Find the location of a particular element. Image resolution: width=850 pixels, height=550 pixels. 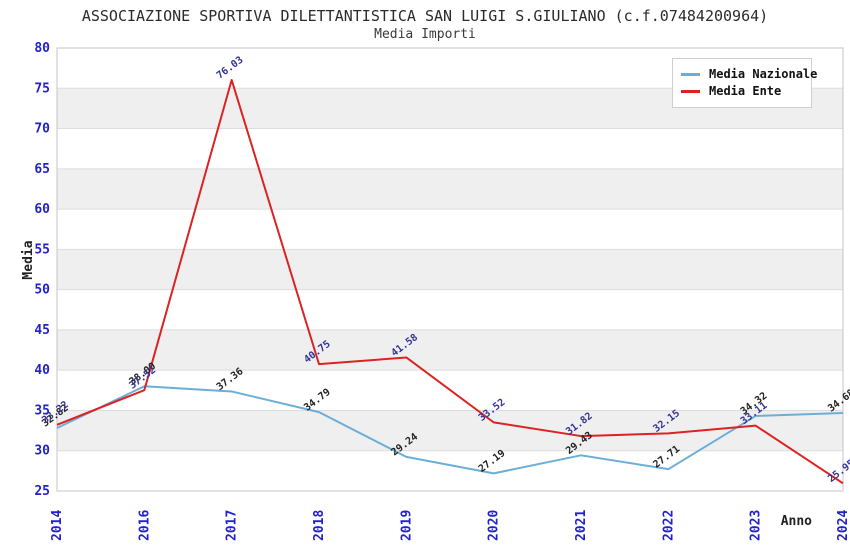

y-tick-label: 25 is located at coordinates (42, 491).